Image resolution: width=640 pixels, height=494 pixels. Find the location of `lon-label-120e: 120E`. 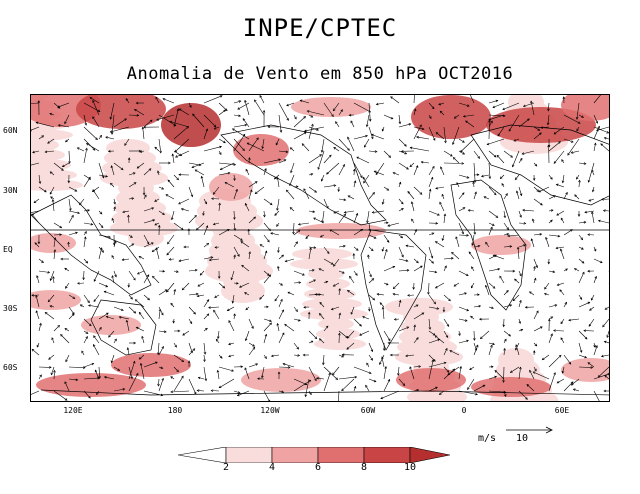

lon-label-120e: 120E is located at coordinates (73, 410).